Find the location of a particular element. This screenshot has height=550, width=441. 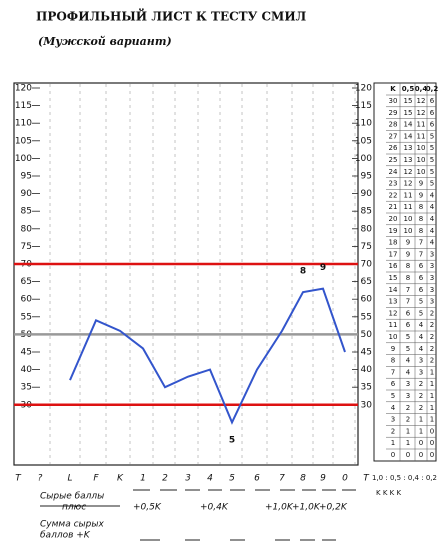

table-cell: 17 is located at coordinates (393, 254).